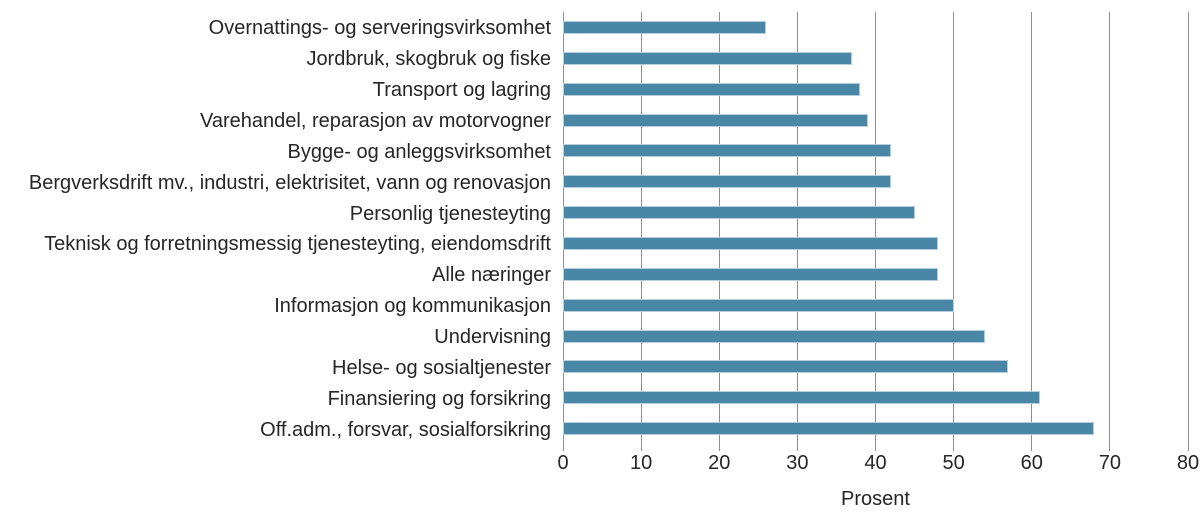 Image resolution: width=1200 pixels, height=529 pixels. Describe the element at coordinates (797, 463) in the screenshot. I see `x-tick-label: 30` at that location.